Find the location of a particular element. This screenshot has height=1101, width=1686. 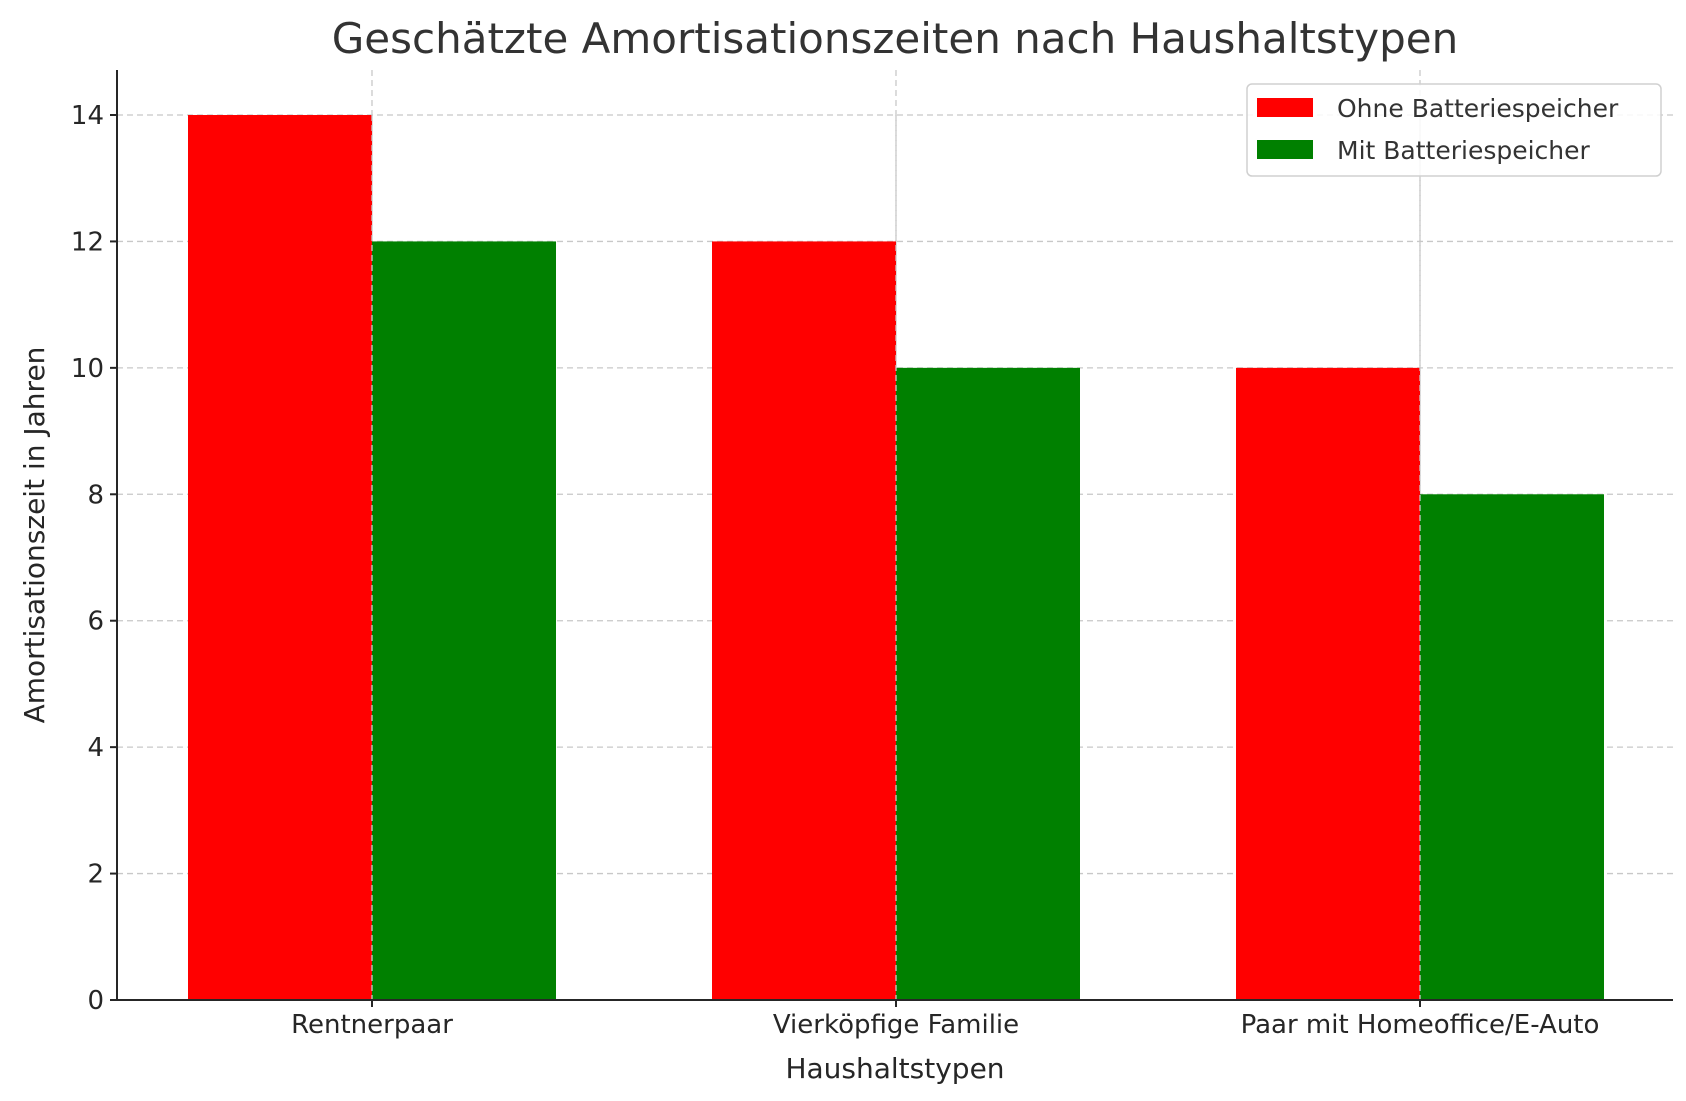

legend-label-ohne: Ohne Batteriespeicher is located at coordinates (1478, 108).